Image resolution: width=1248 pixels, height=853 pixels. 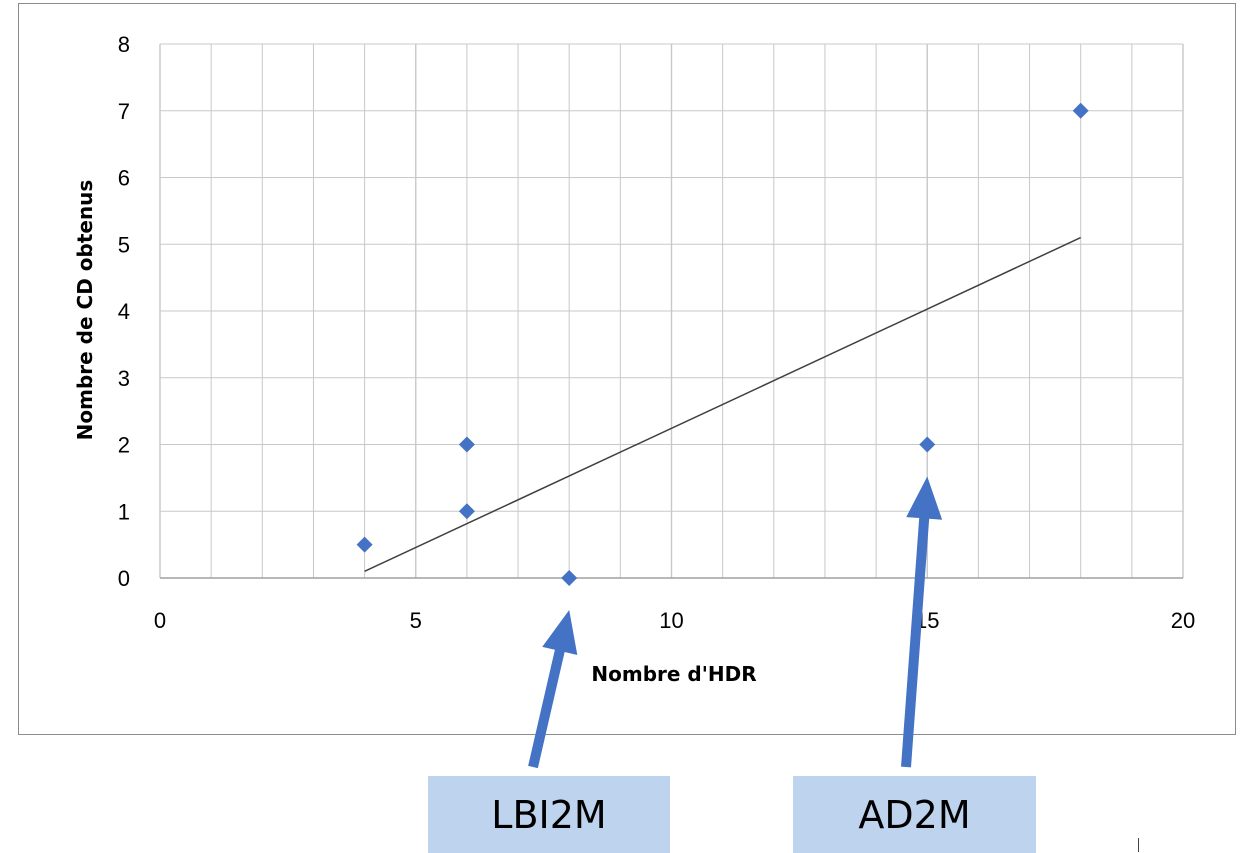 What do you see at coordinates (549, 814) in the screenshot?
I see `callout-lbi2m: LBI2M` at bounding box center [549, 814].